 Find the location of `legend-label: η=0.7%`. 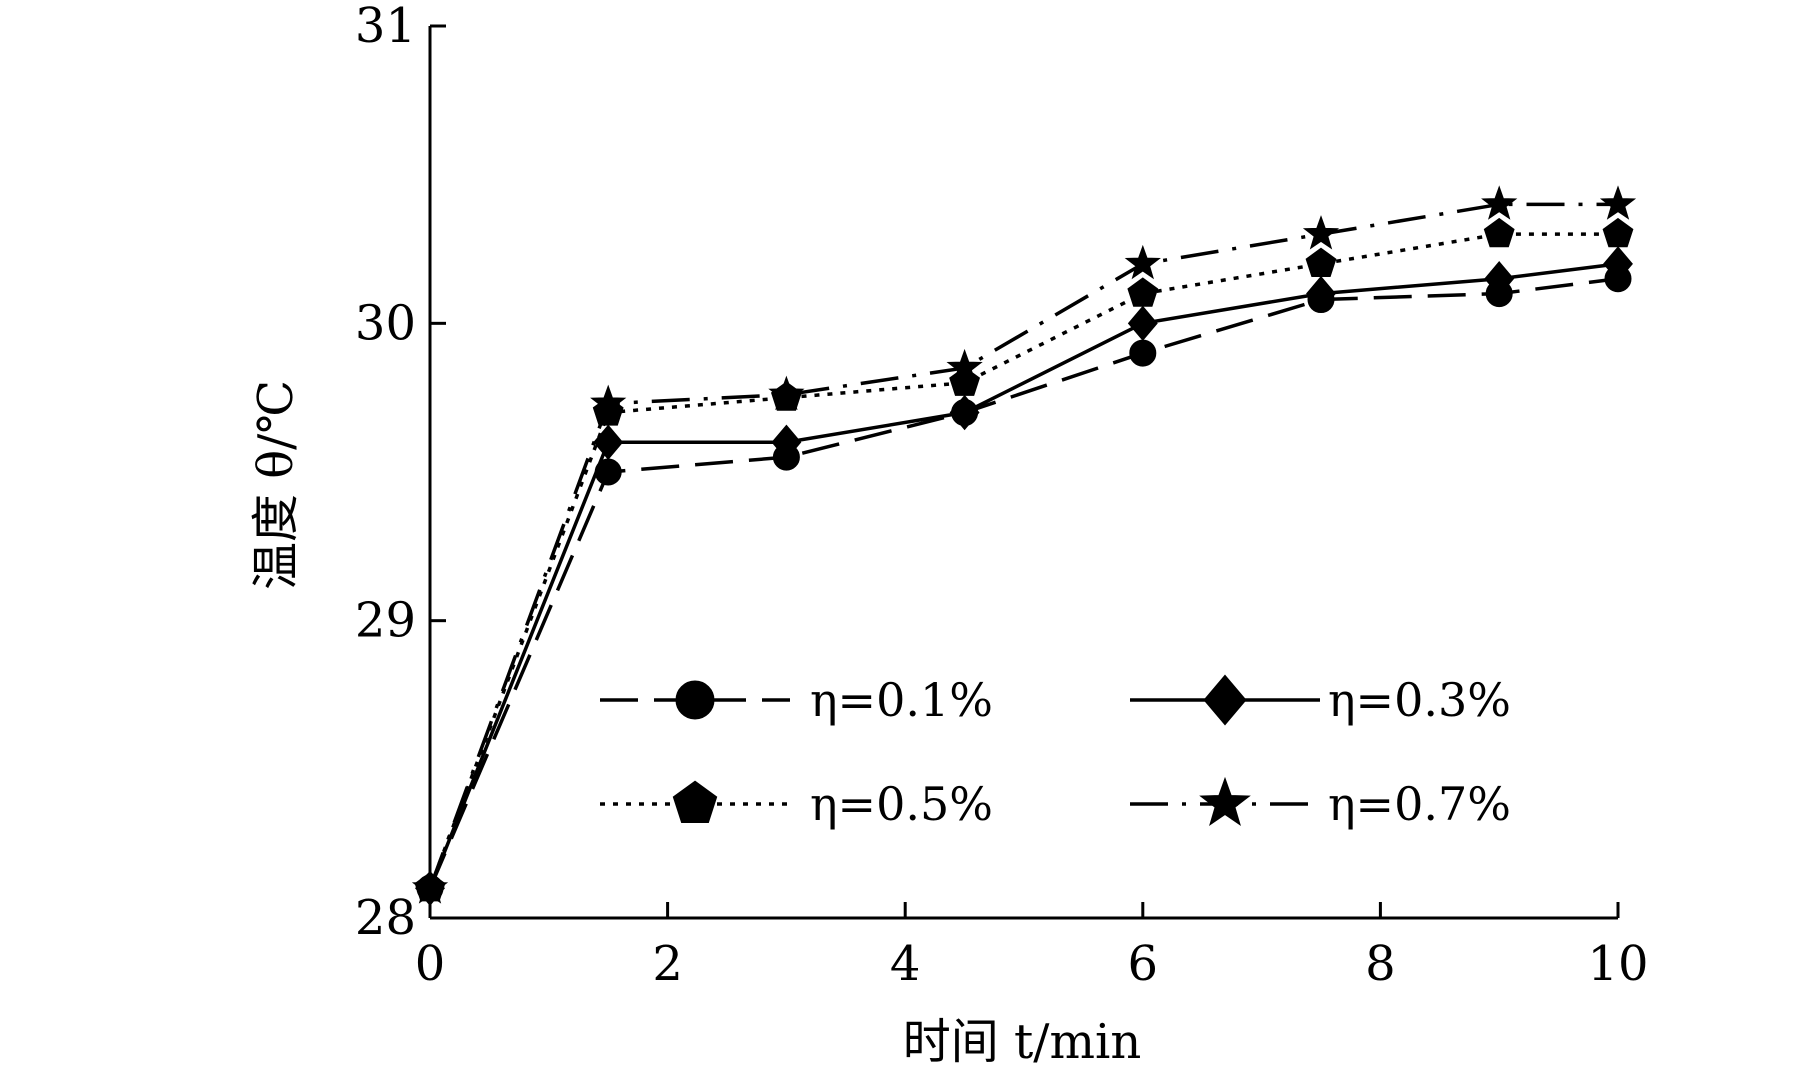

legend-label: η=0.7% is located at coordinates (1419, 804).